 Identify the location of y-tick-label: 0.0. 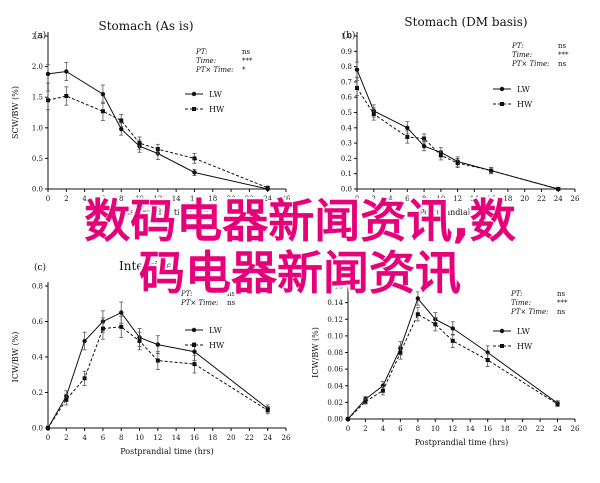
(37, 429).